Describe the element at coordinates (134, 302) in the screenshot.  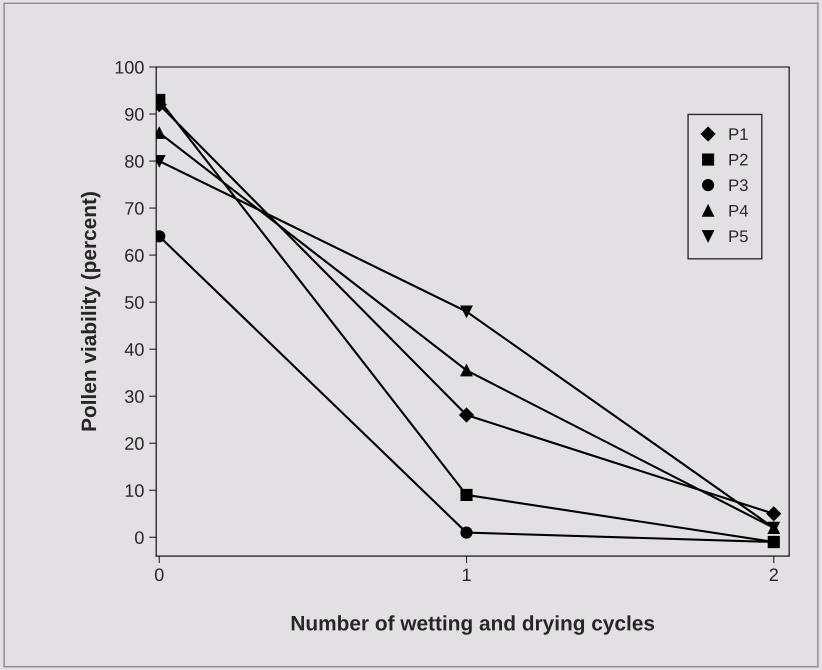
I see `y-tick-label: 50` at that location.